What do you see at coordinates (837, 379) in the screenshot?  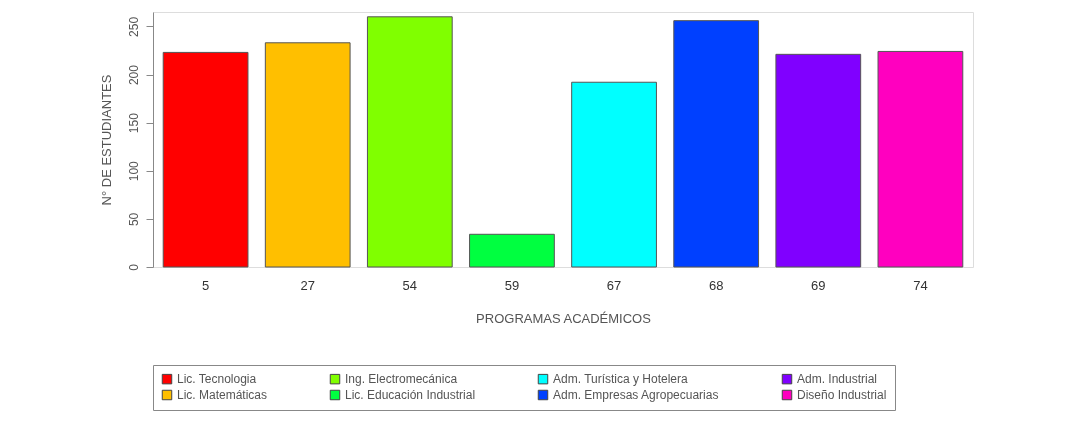 I see `legend-label: Adm. Industrial` at bounding box center [837, 379].